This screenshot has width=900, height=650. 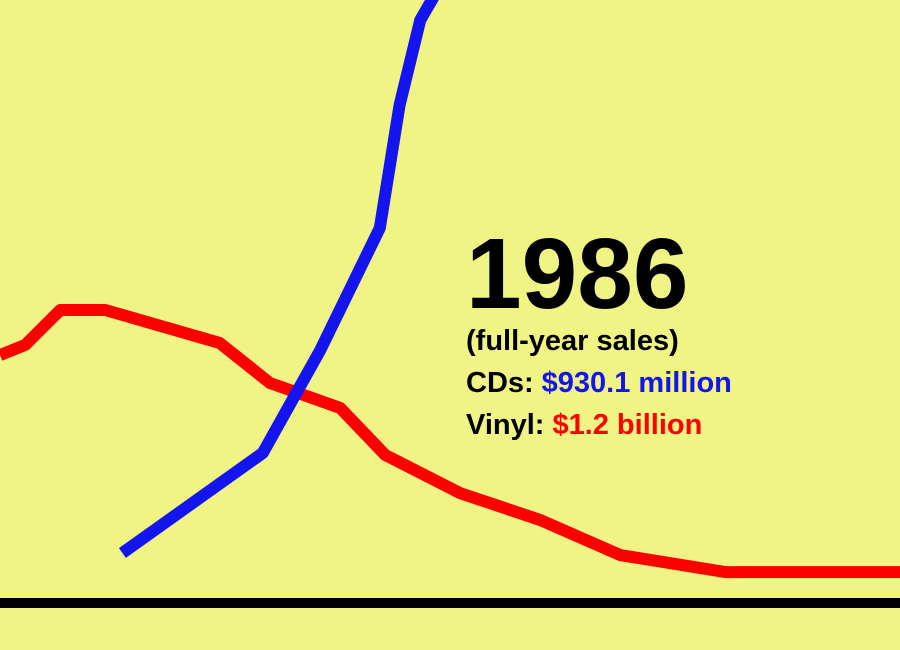 I want to click on annotation-label: Vinyl:, so click(x=505, y=425).